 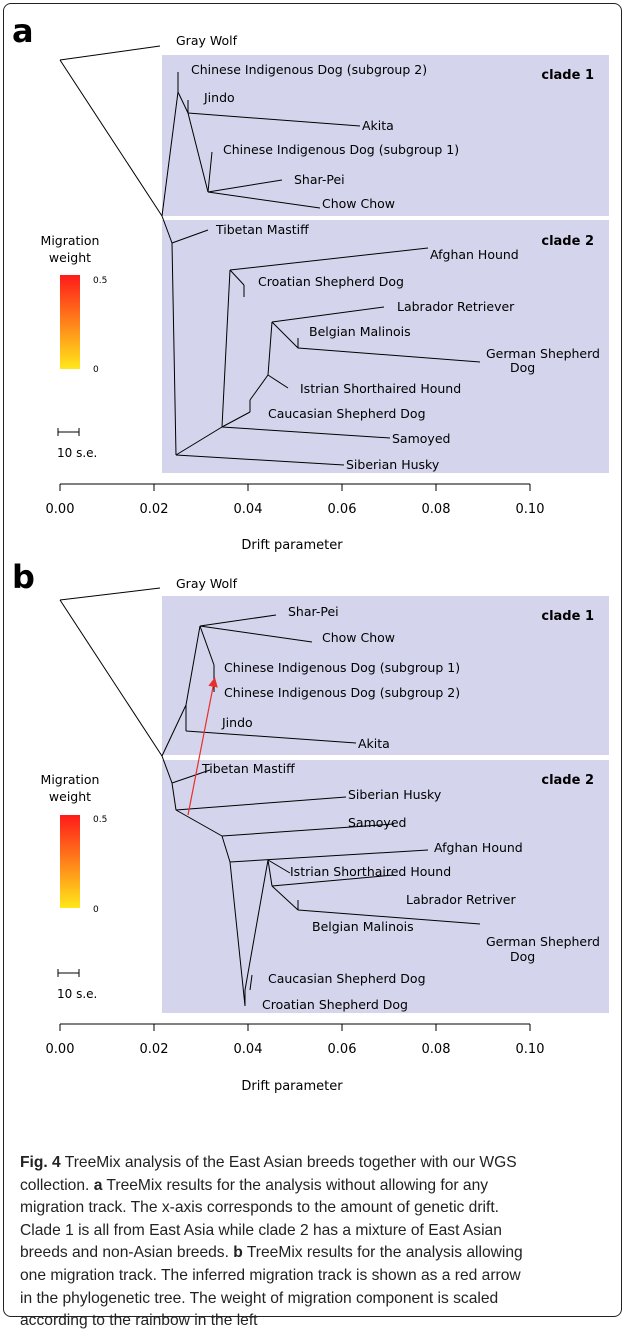 What do you see at coordinates (202, 746) in the screenshot?
I see `migration-arrow` at bounding box center [202, 746].